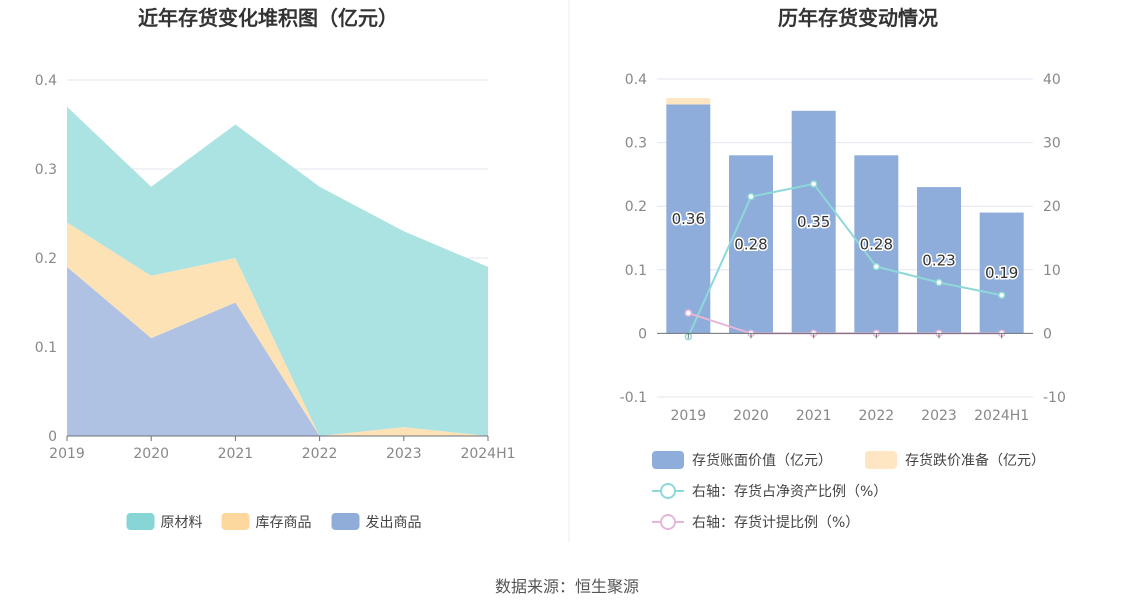 The image size is (1134, 612). I want to click on right-y2-tick-label: 30, so click(1052, 144).